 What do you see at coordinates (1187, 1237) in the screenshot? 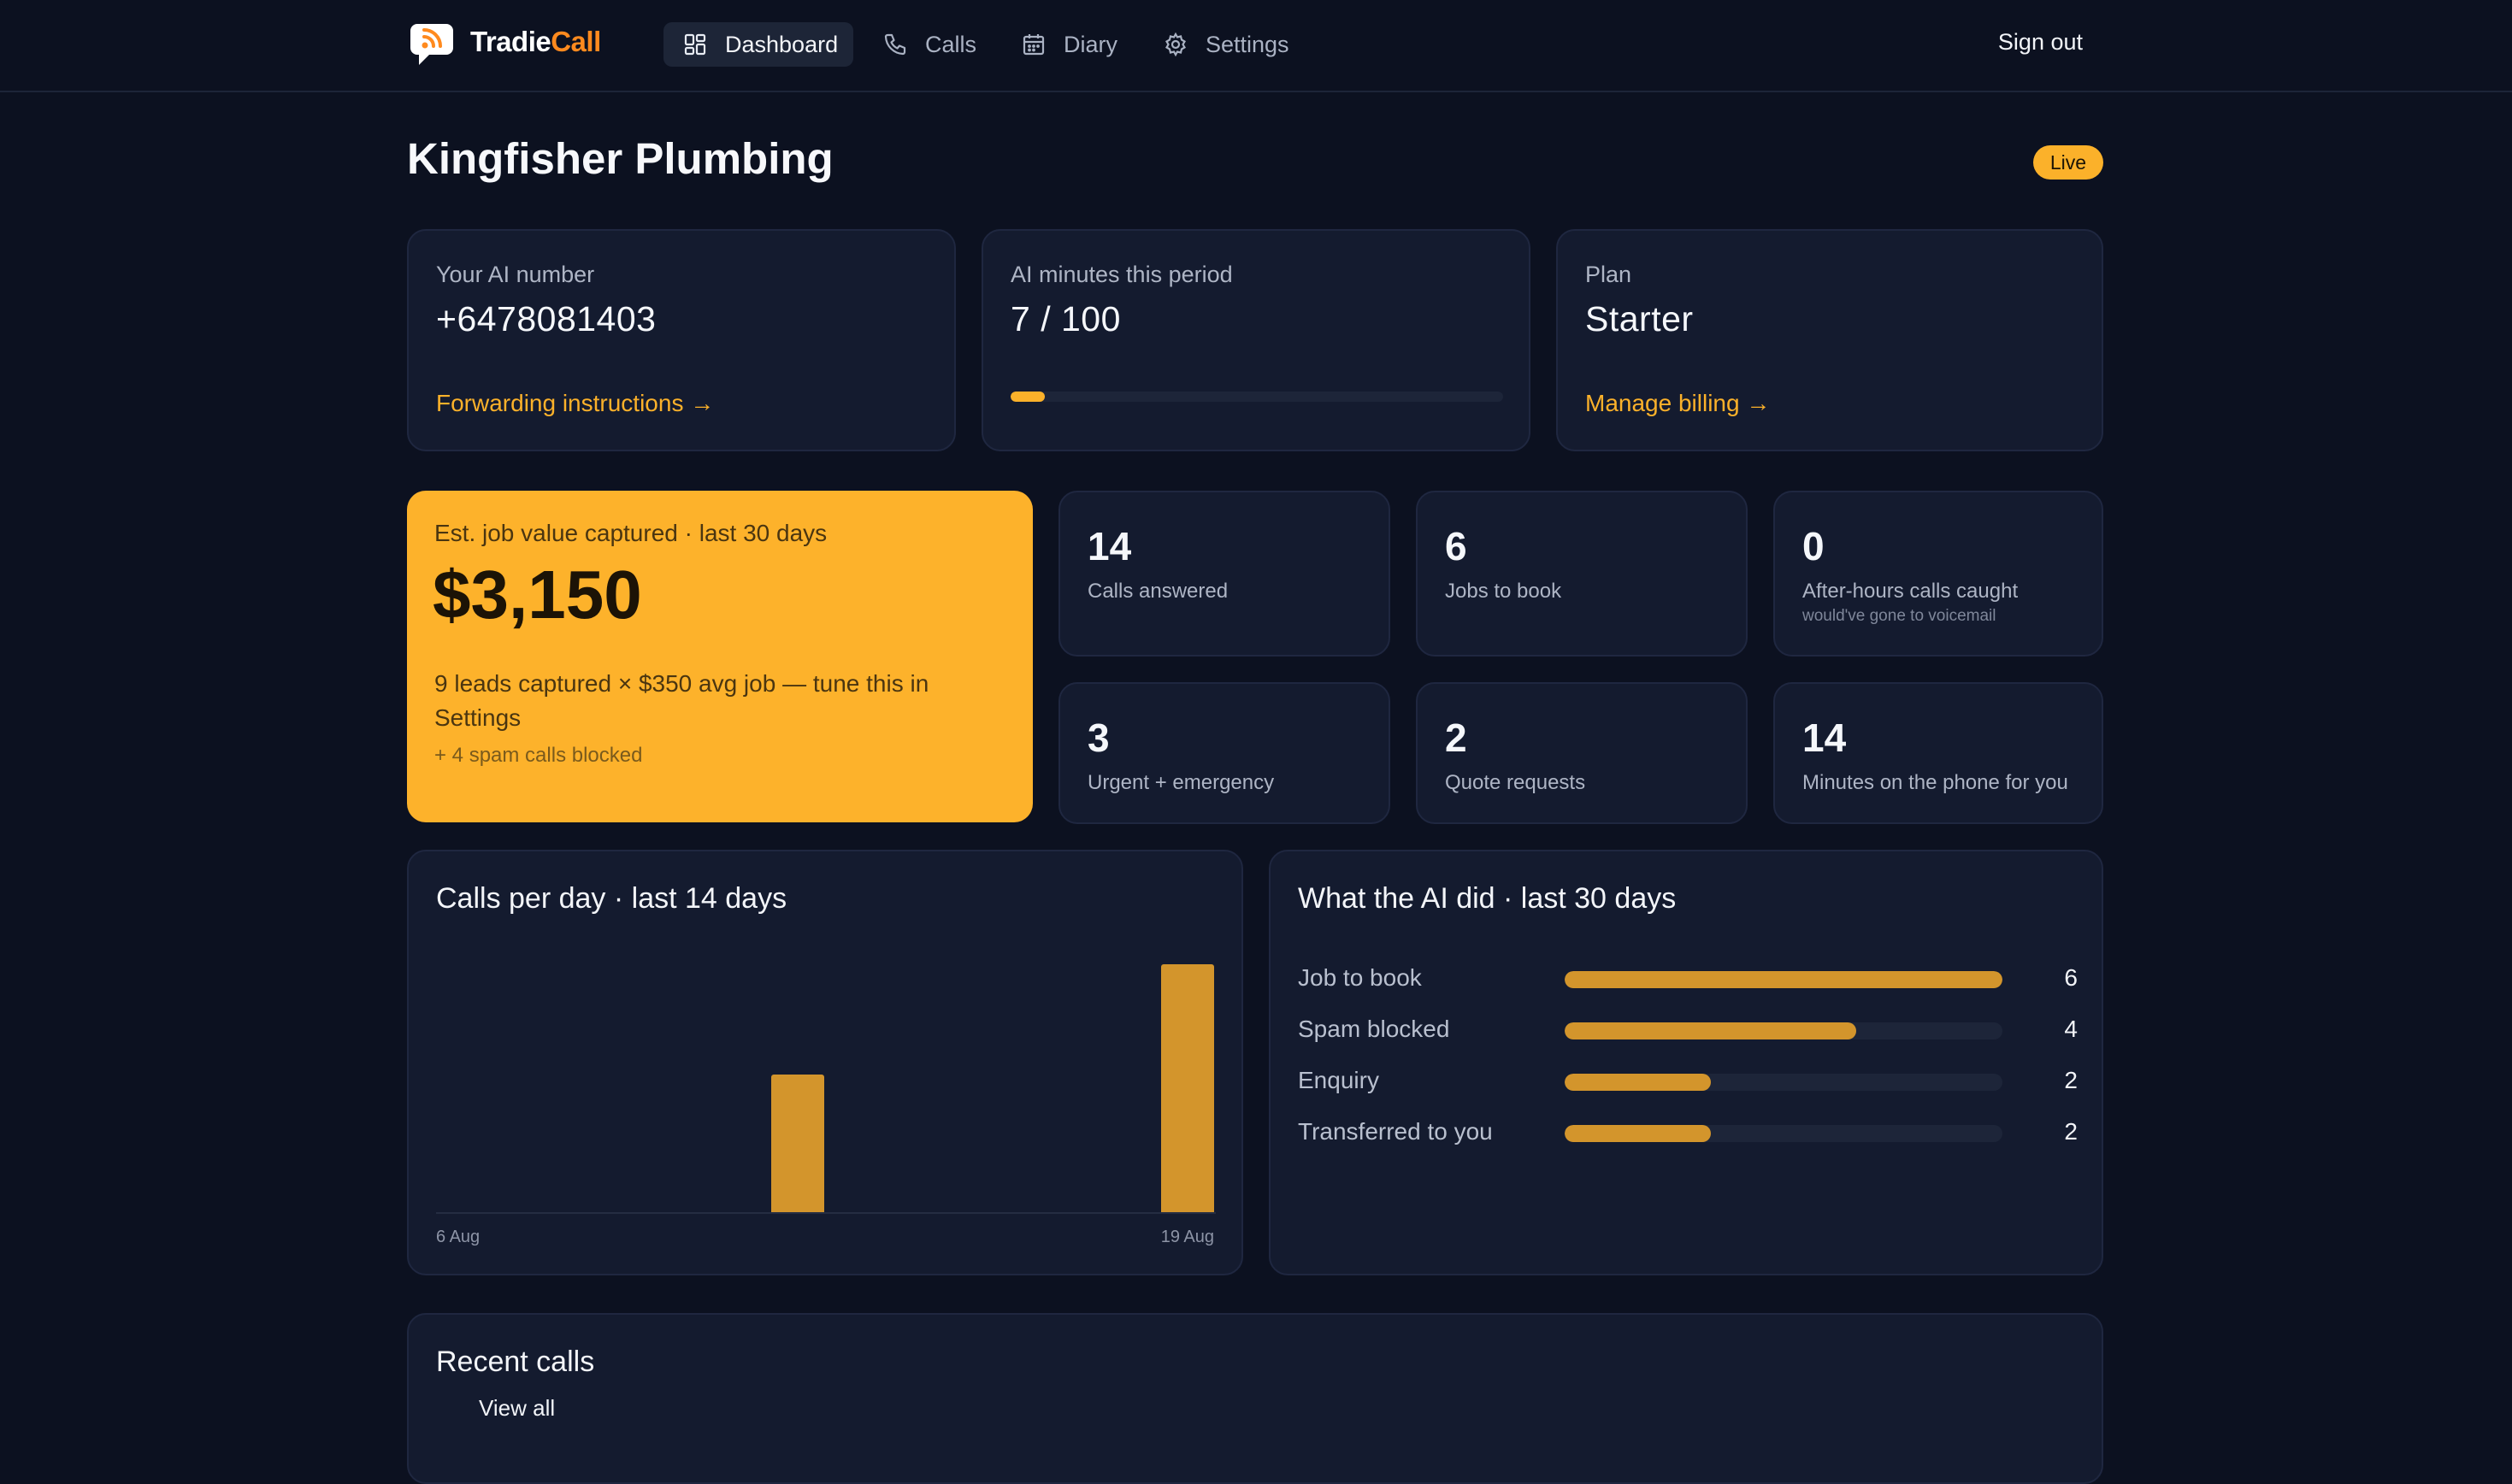
I see `x-tick-label-end: 19 Aug` at bounding box center [1187, 1237].